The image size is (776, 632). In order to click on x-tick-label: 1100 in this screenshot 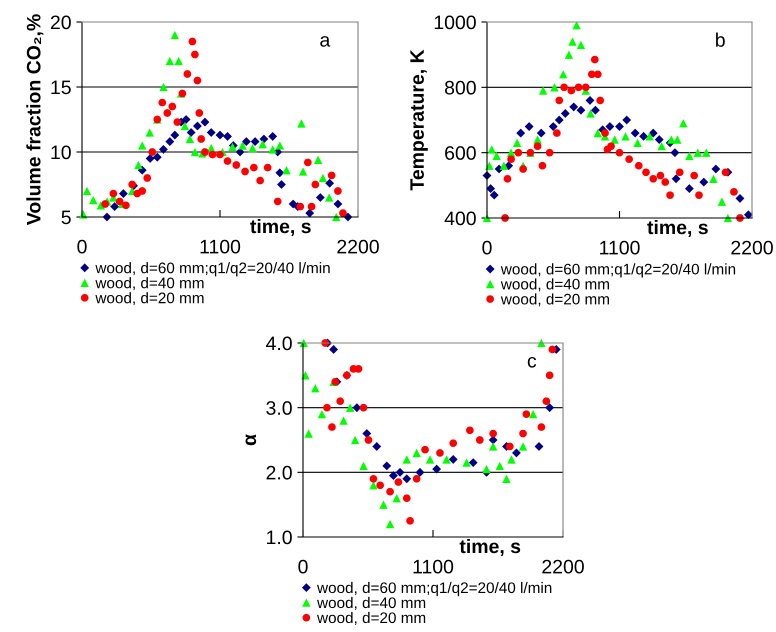, I will do `click(220, 247)`.